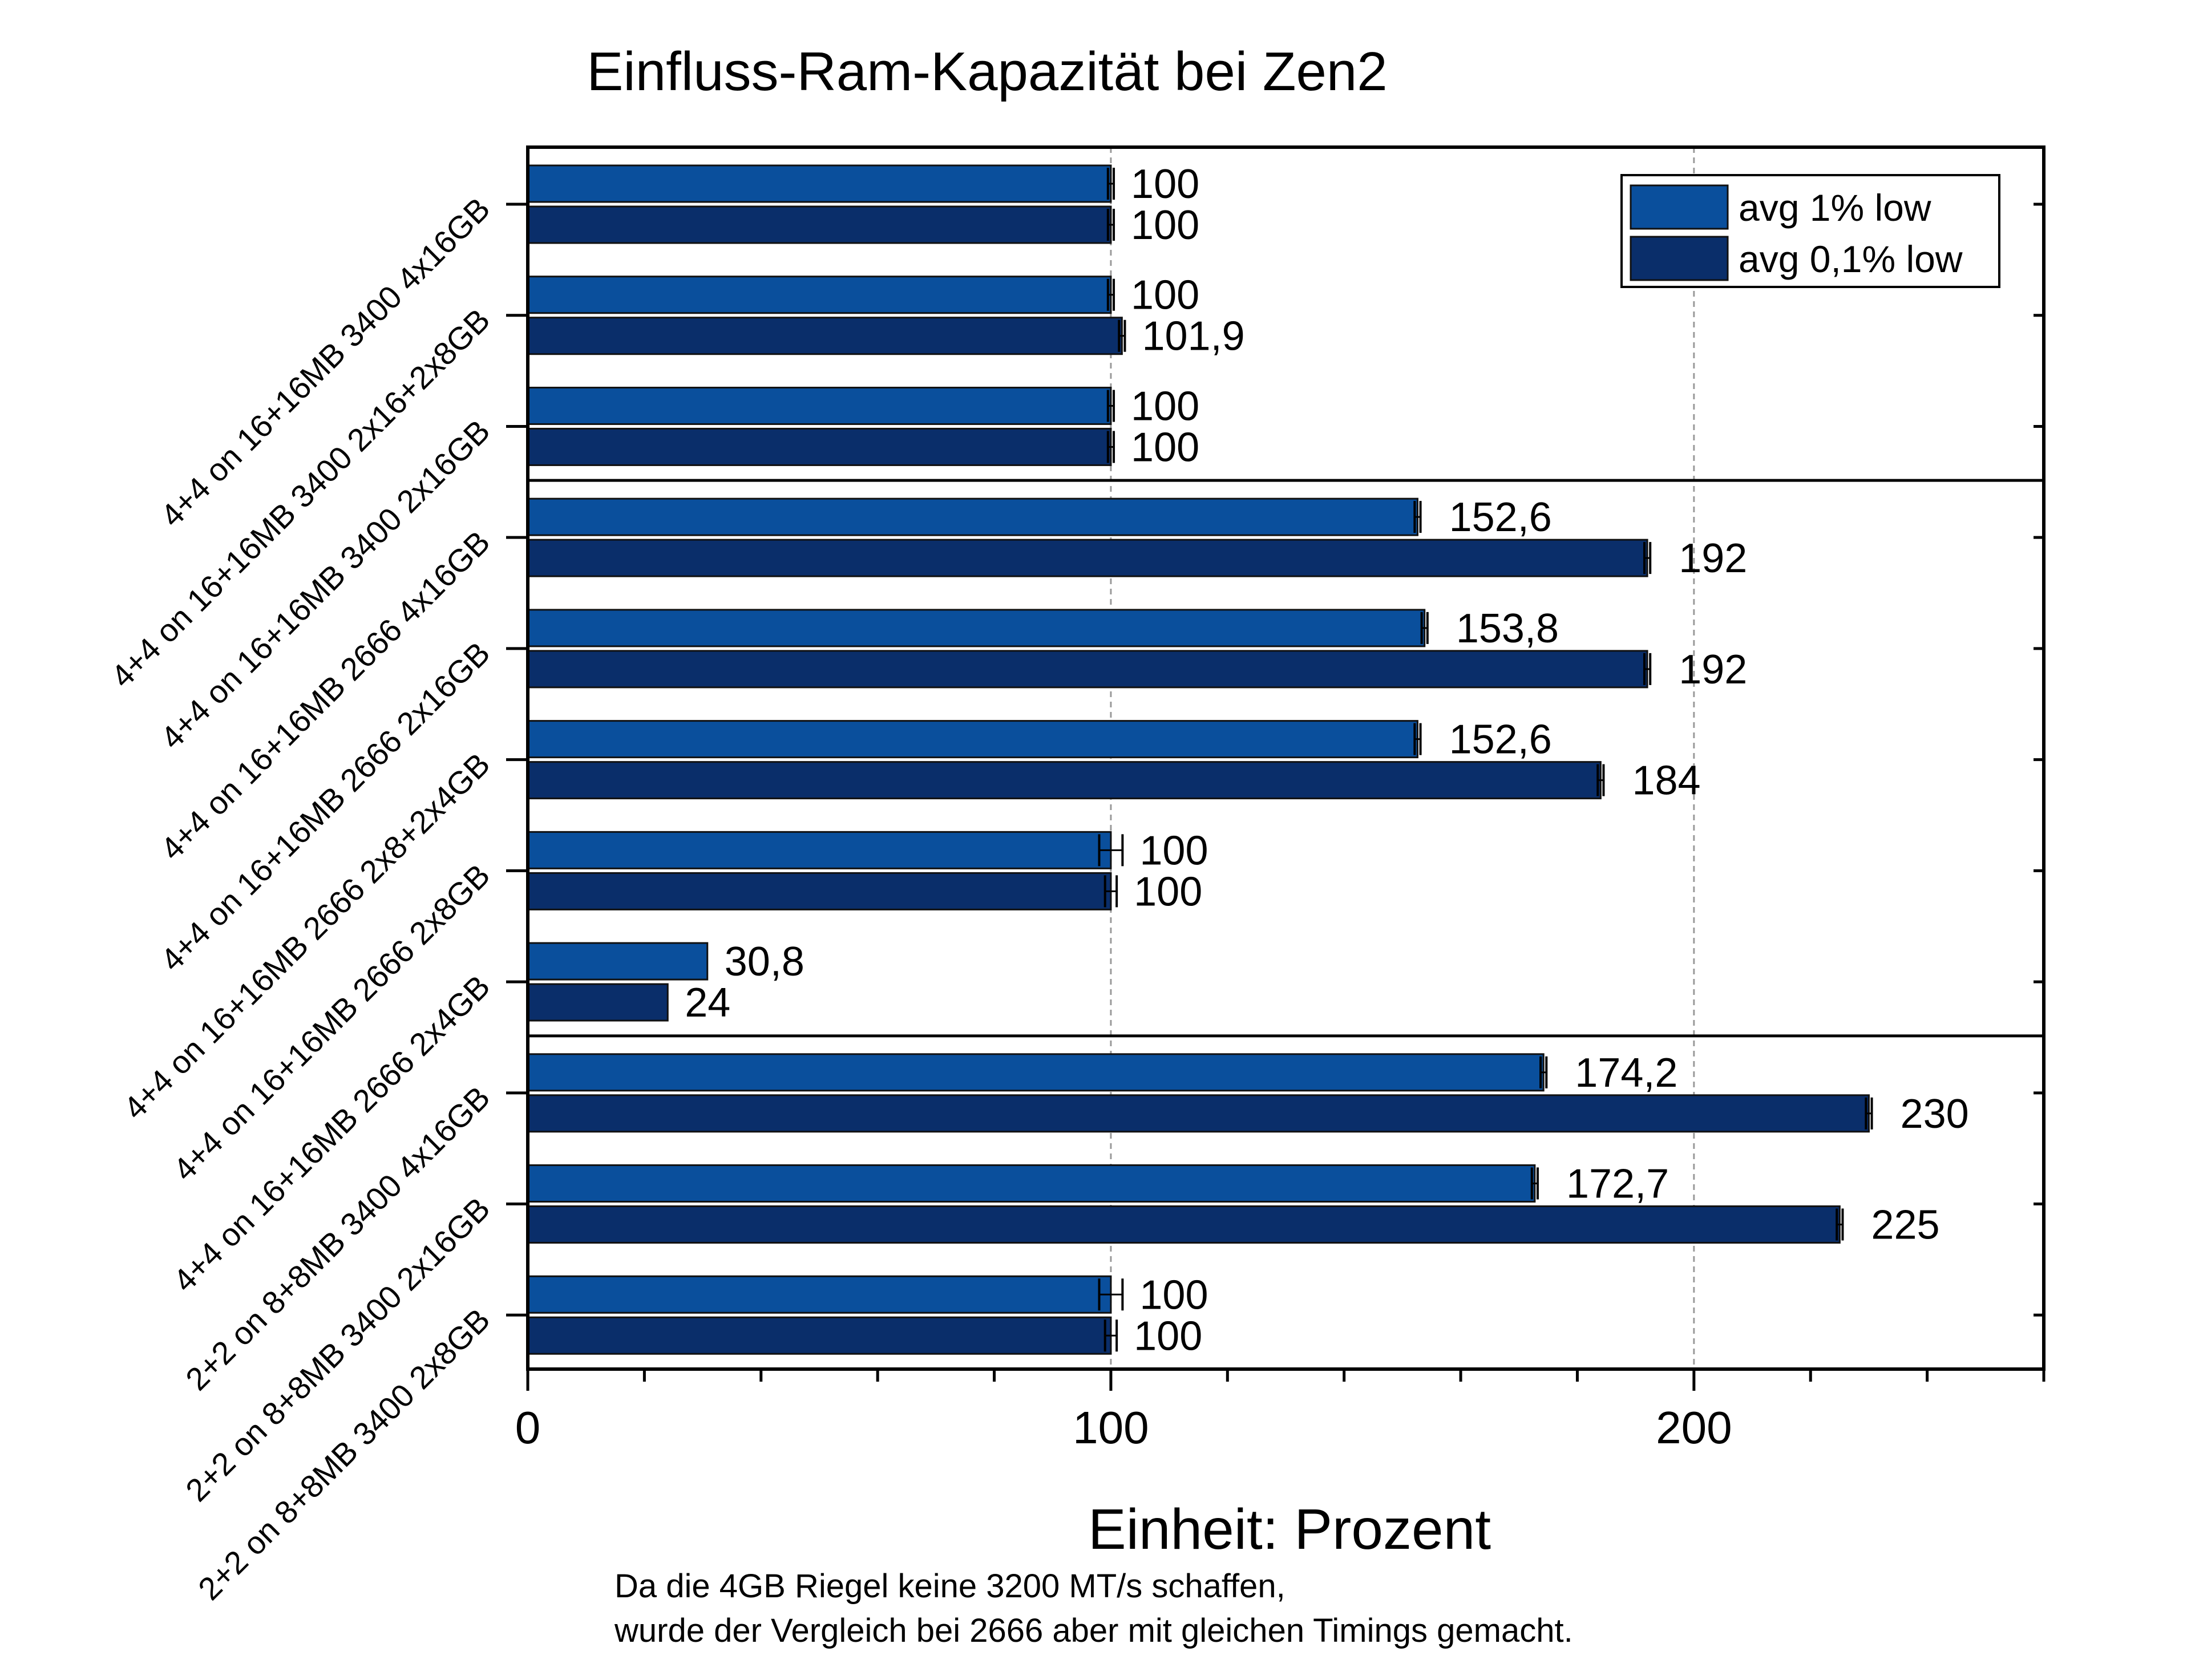  What do you see at coordinates (1165, 296) in the screenshot?
I see `data-label-avg-1pct-low-1: 100` at bounding box center [1165, 296].